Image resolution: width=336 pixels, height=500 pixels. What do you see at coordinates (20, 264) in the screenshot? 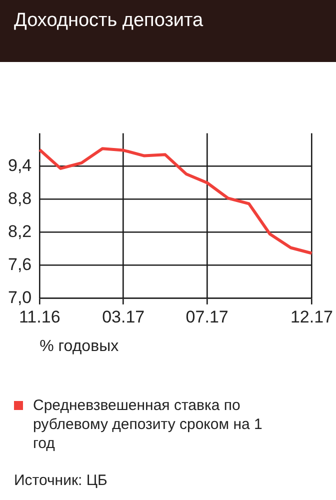
I see `y-tick-label: 7,6` at bounding box center [20, 264].